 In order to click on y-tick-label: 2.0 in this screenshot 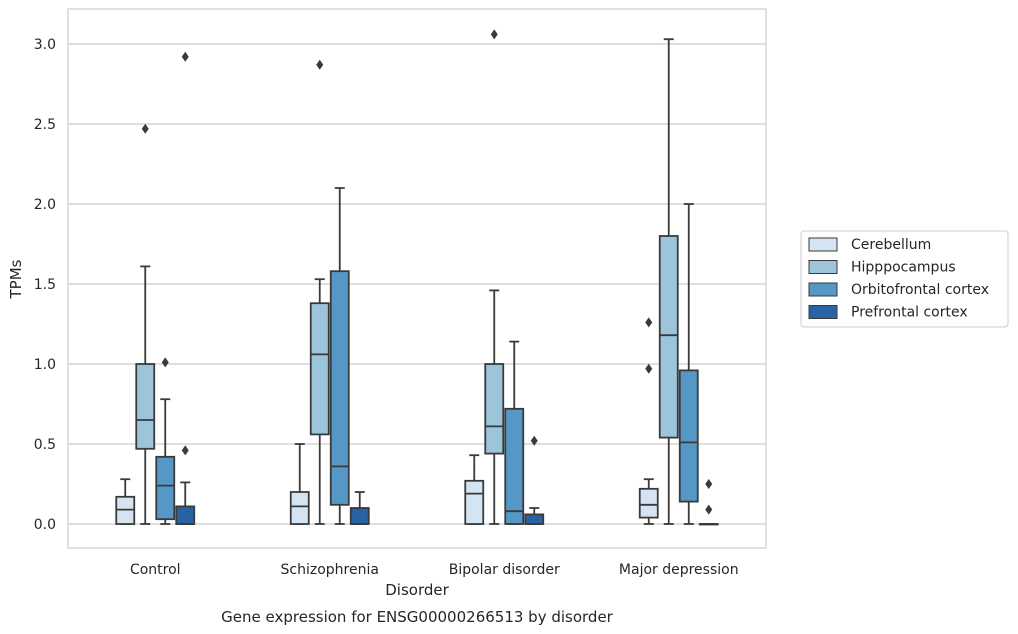, I will do `click(45, 205)`.